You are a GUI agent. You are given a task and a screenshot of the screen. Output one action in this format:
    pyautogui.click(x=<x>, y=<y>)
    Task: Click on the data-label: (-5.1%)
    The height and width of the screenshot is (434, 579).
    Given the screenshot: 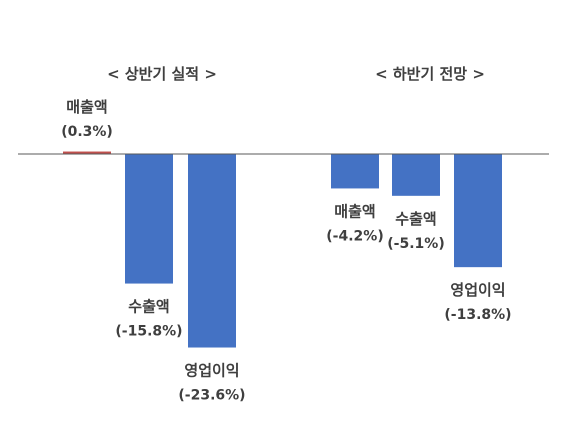 What is the action you would take?
    pyautogui.click(x=415, y=244)
    